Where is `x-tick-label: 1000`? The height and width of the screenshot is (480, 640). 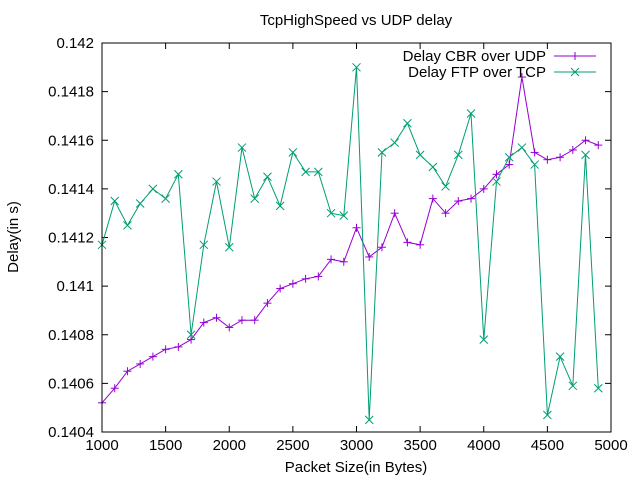
x-tick-label: 1000 is located at coordinates (101, 445).